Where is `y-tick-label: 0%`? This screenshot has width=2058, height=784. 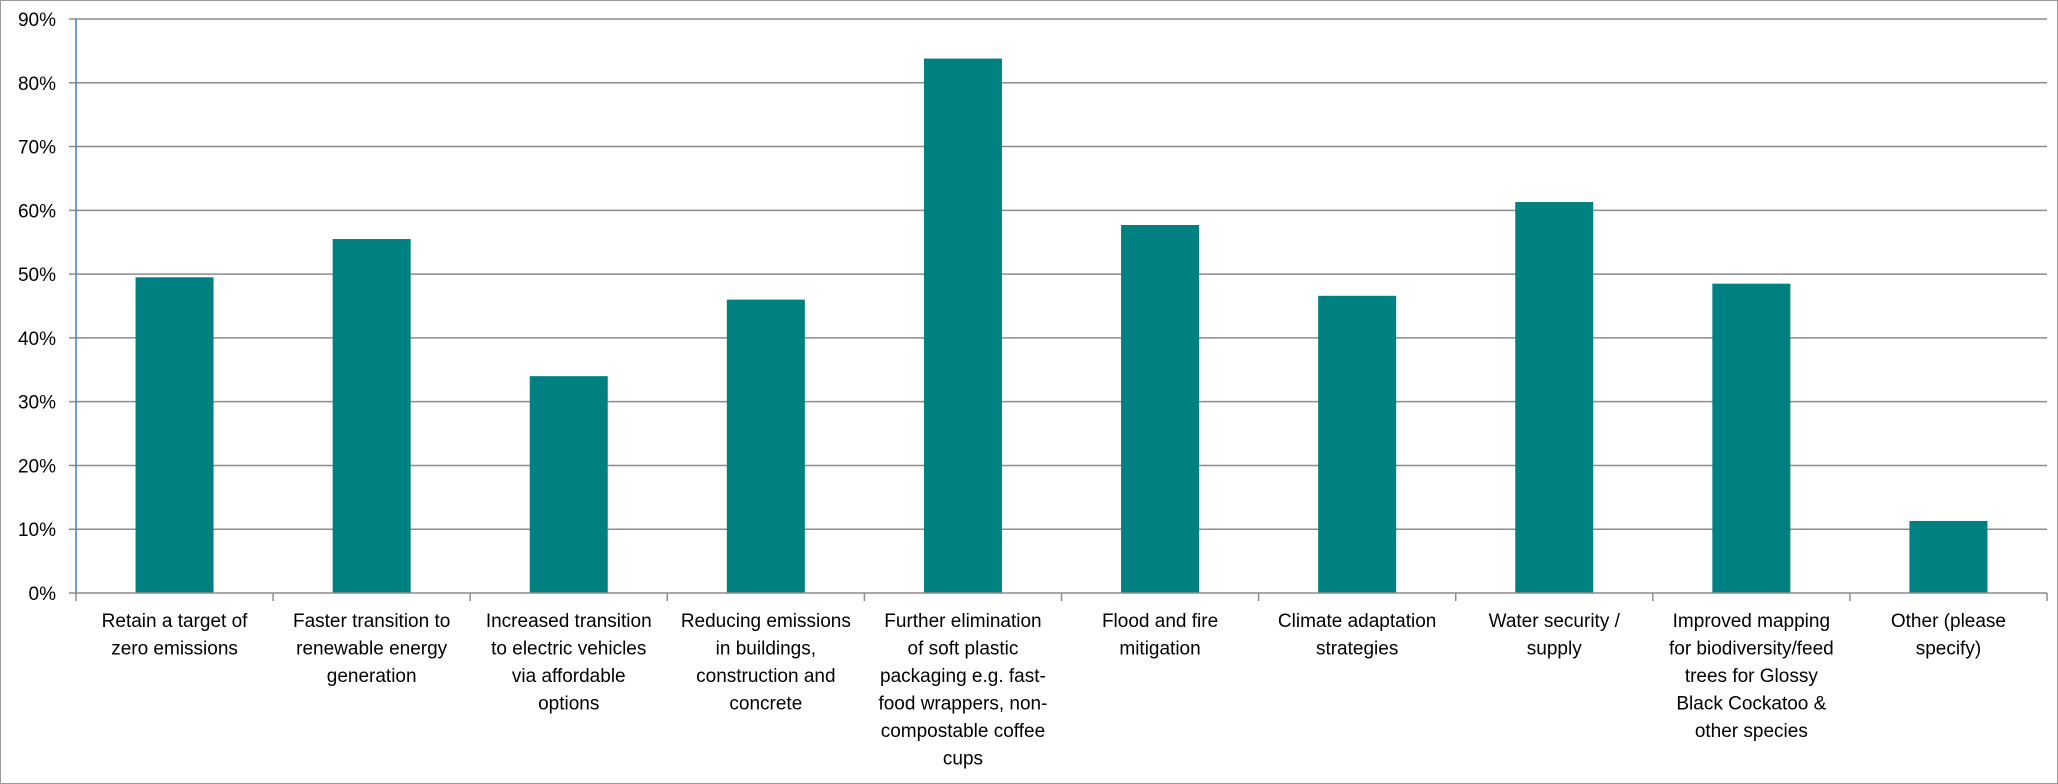 y-tick-label: 0% is located at coordinates (43, 594).